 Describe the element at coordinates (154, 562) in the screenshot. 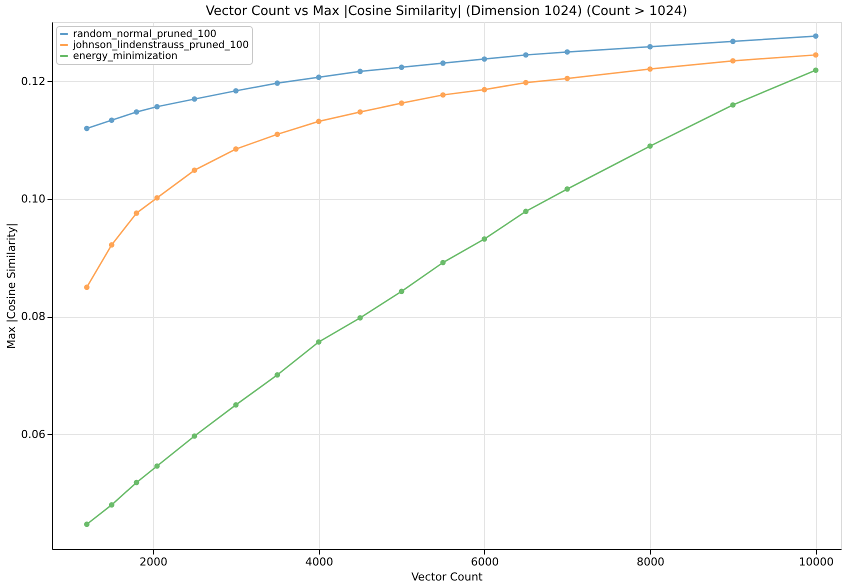

I see `x-tick-label: 2000` at that location.